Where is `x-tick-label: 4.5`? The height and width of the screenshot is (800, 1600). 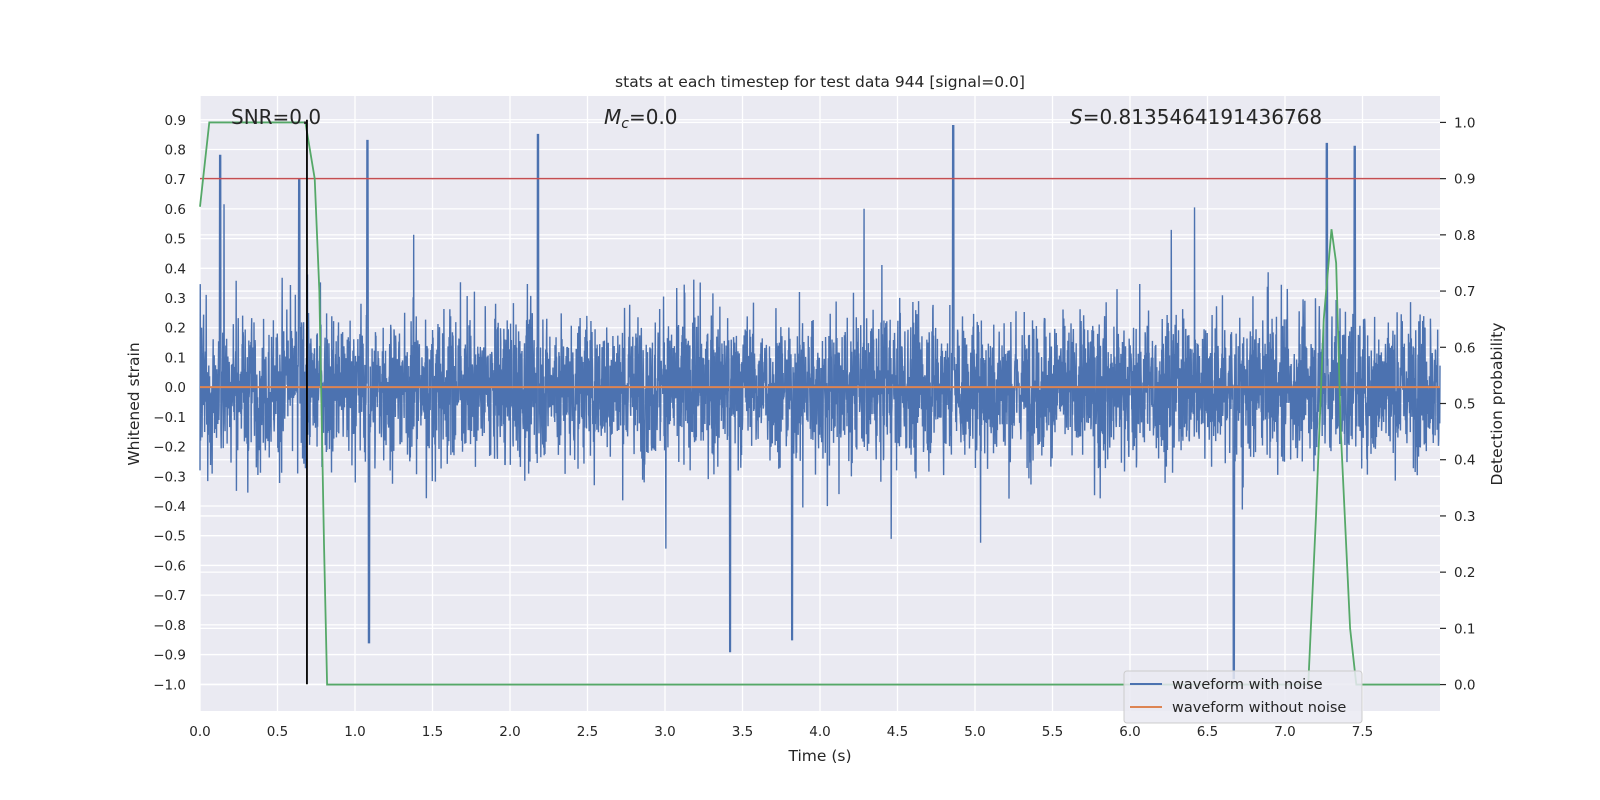
x-tick-label: 4.5 is located at coordinates (897, 732).